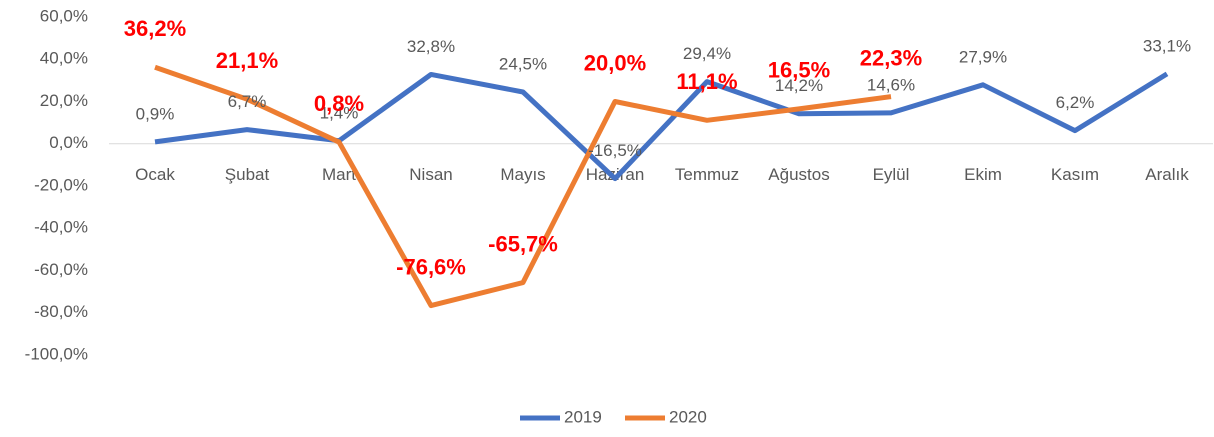 The height and width of the screenshot is (437, 1214). Describe the element at coordinates (1167, 174) in the screenshot. I see `x-tick-label: Aralık` at that location.